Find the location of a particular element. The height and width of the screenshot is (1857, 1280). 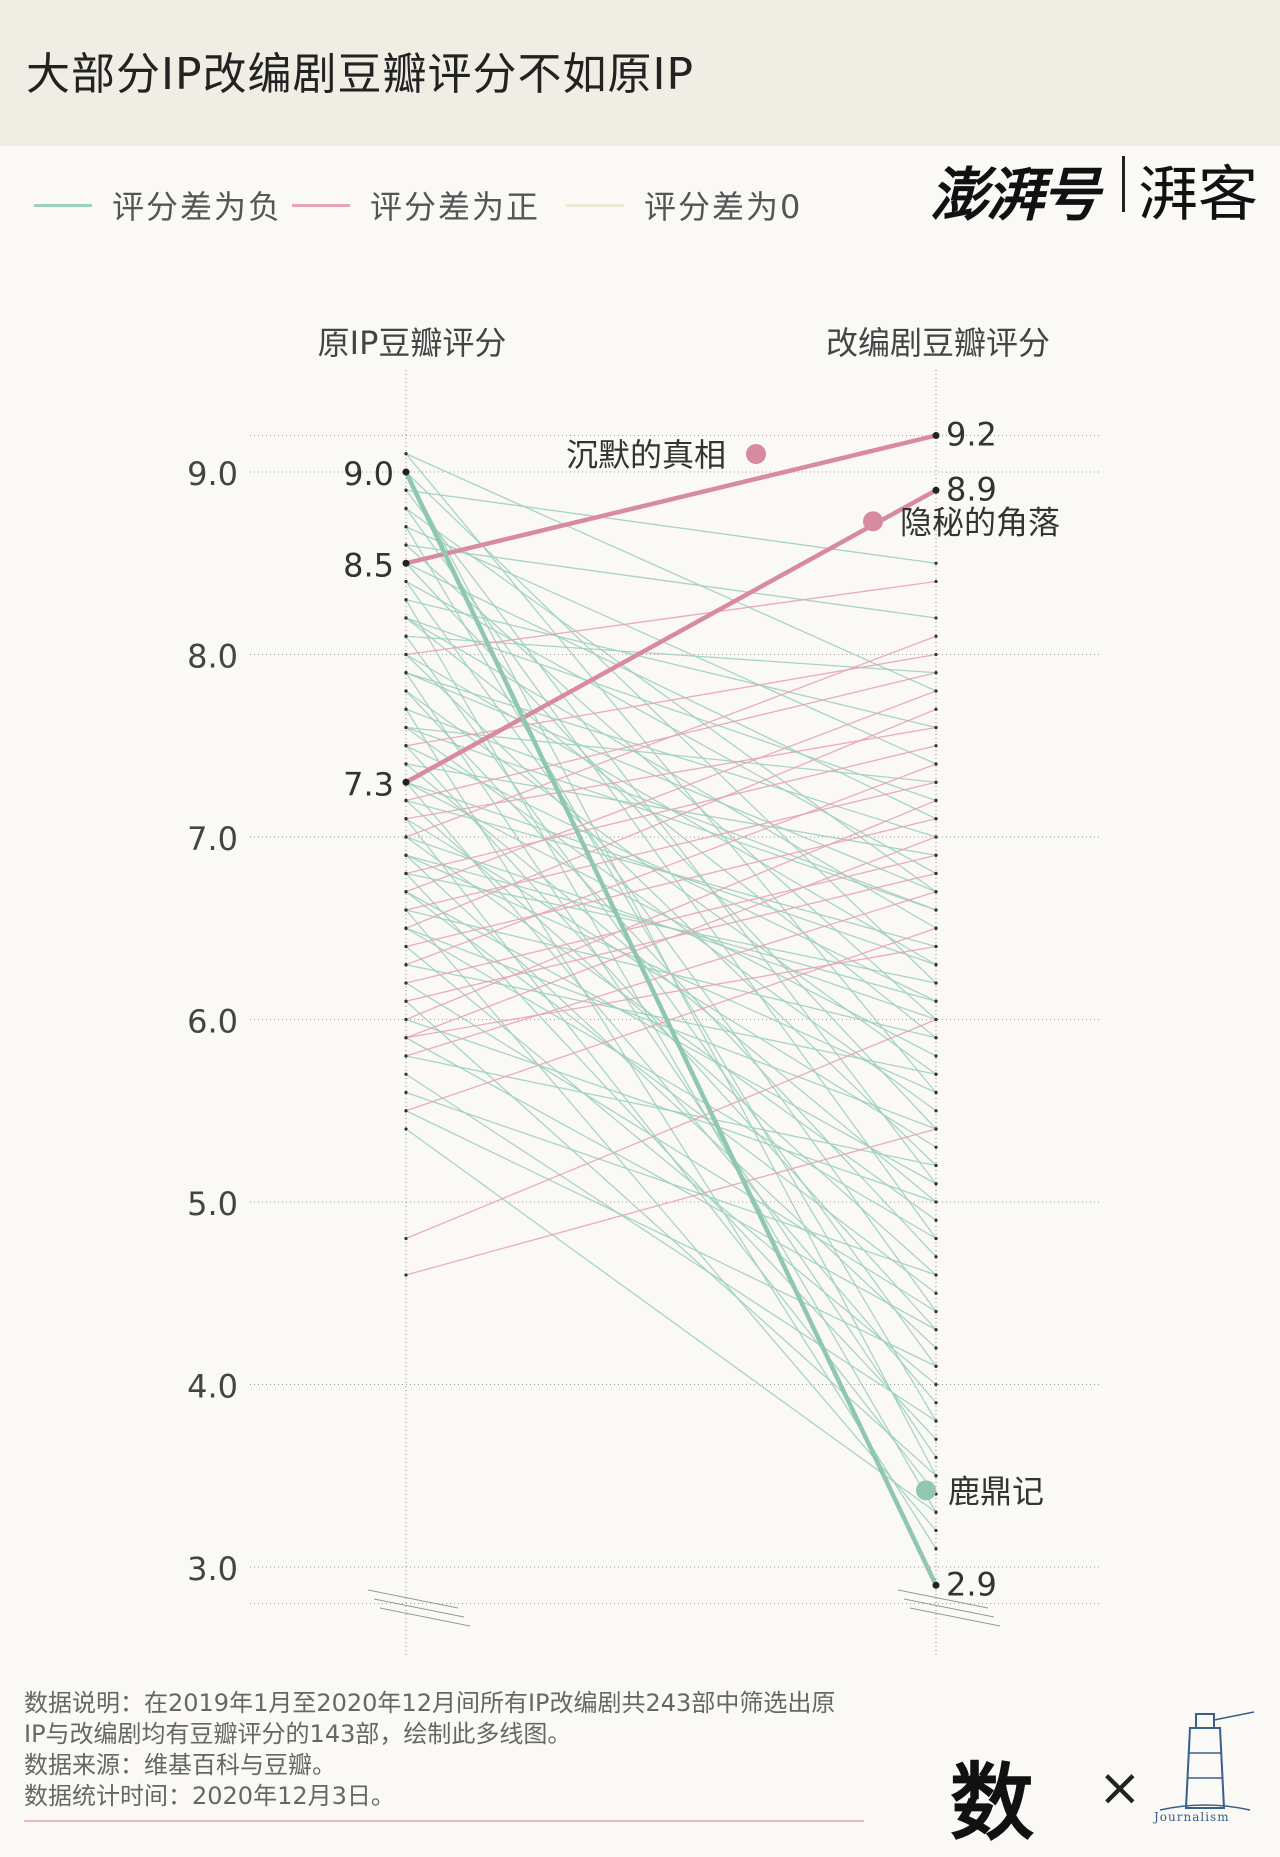

legend: 评分差为负 评分差为正 评分差为0 is located at coordinates (450, 207).